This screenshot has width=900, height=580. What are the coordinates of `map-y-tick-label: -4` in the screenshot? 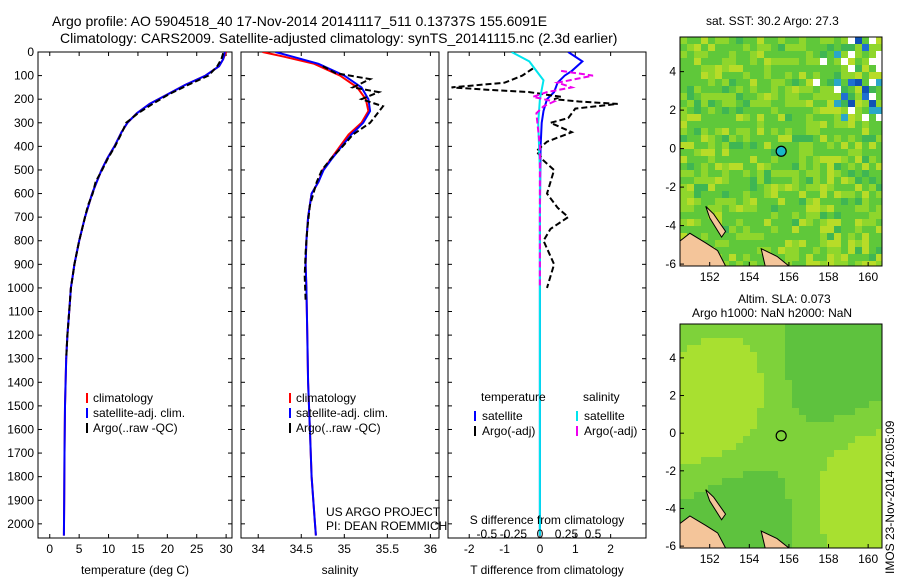 It's located at (670, 226).